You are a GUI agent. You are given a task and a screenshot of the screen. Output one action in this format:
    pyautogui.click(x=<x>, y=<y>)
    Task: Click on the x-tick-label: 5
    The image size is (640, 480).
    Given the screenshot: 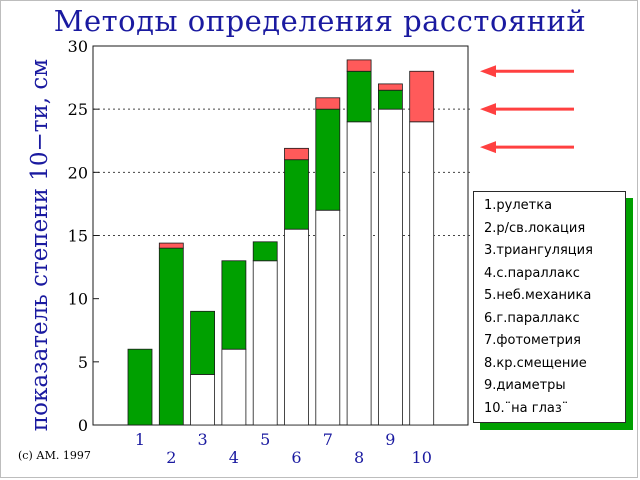 What is the action you would take?
    pyautogui.click(x=265, y=439)
    